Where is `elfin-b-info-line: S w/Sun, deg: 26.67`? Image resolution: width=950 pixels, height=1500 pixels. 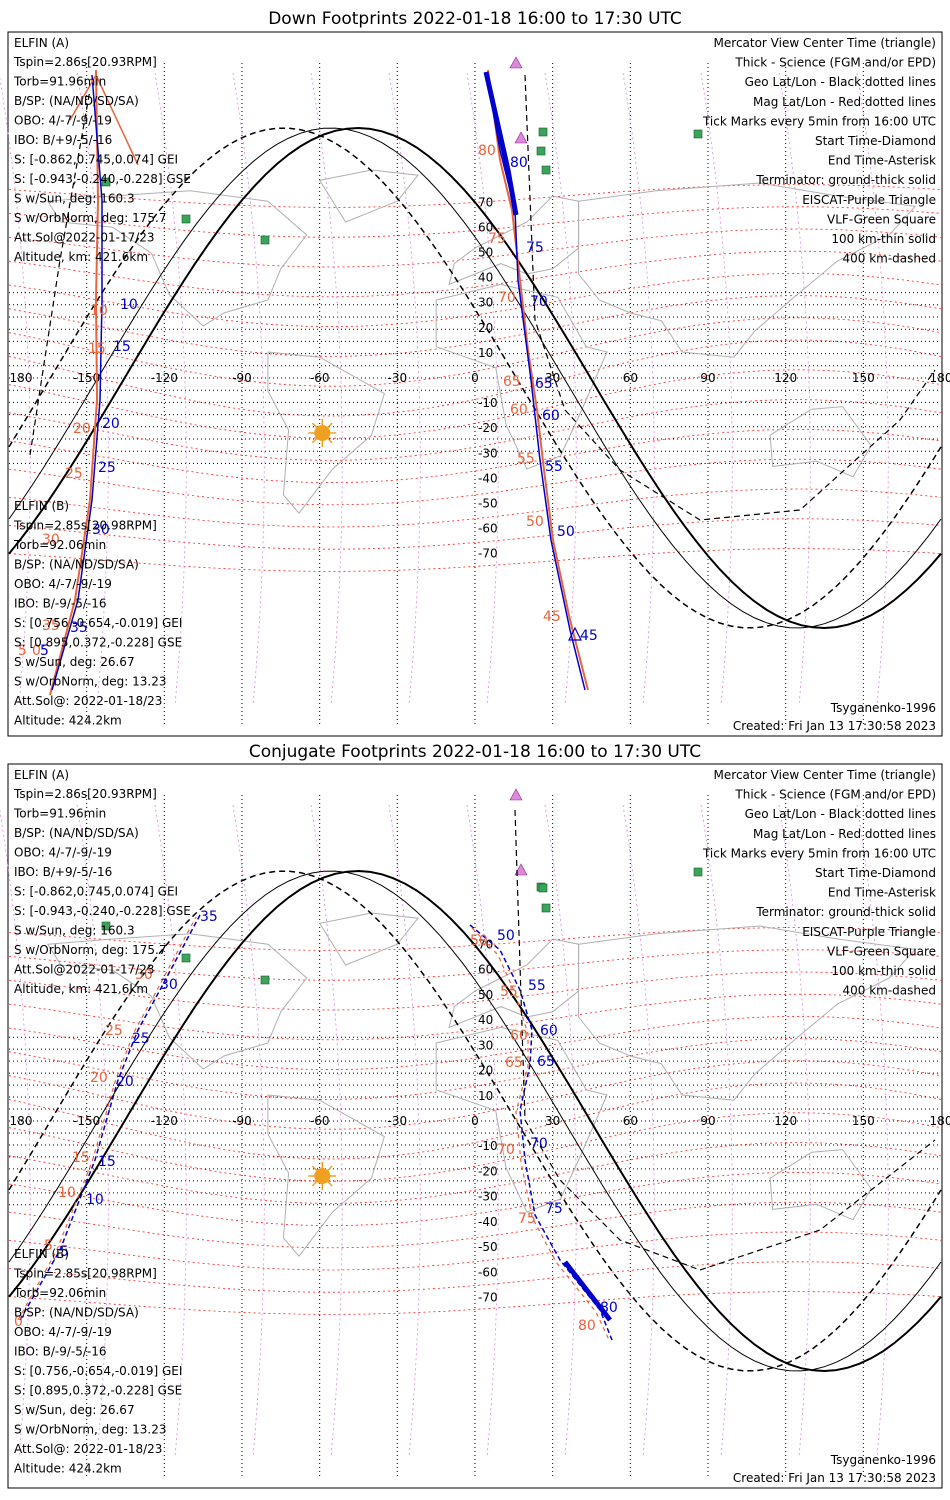
elfin-b-info-line: S w/Sun, deg: 26.67 is located at coordinates (74, 1410).